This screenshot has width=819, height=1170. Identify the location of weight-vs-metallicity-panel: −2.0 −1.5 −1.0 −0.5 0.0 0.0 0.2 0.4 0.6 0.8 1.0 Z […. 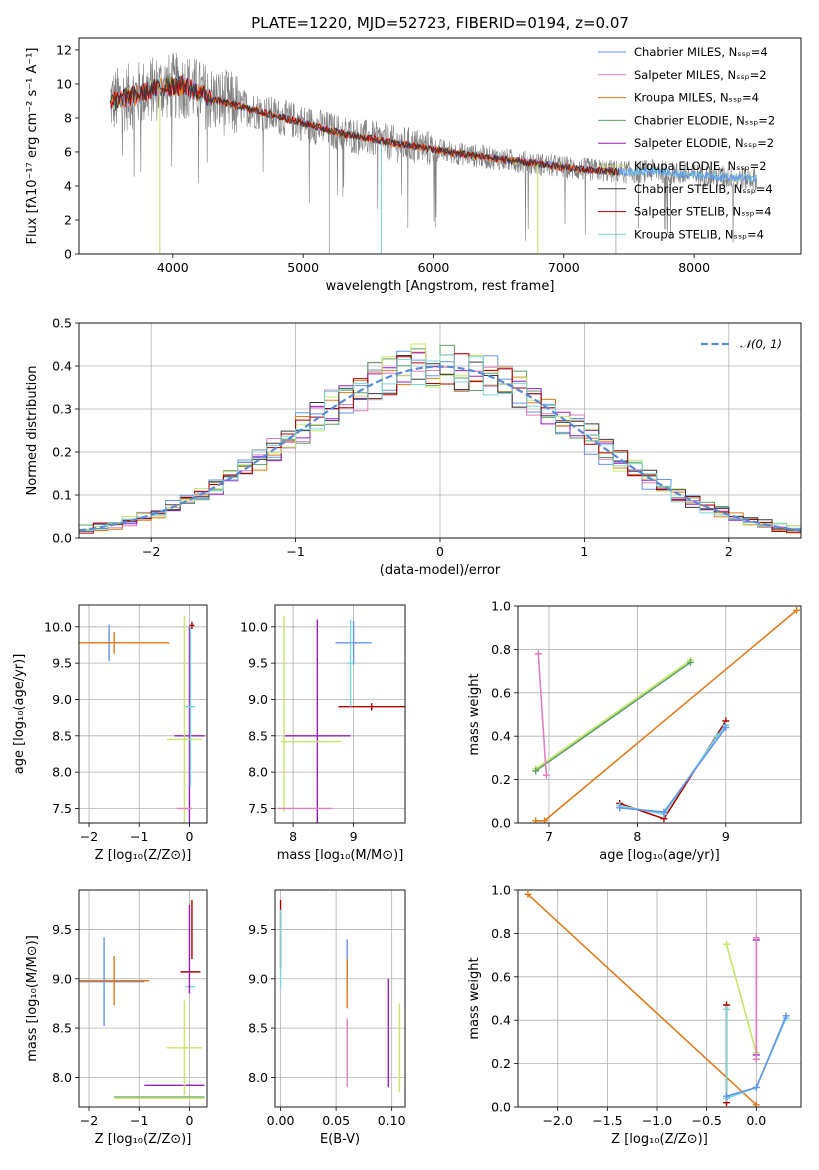
(634, 1015).